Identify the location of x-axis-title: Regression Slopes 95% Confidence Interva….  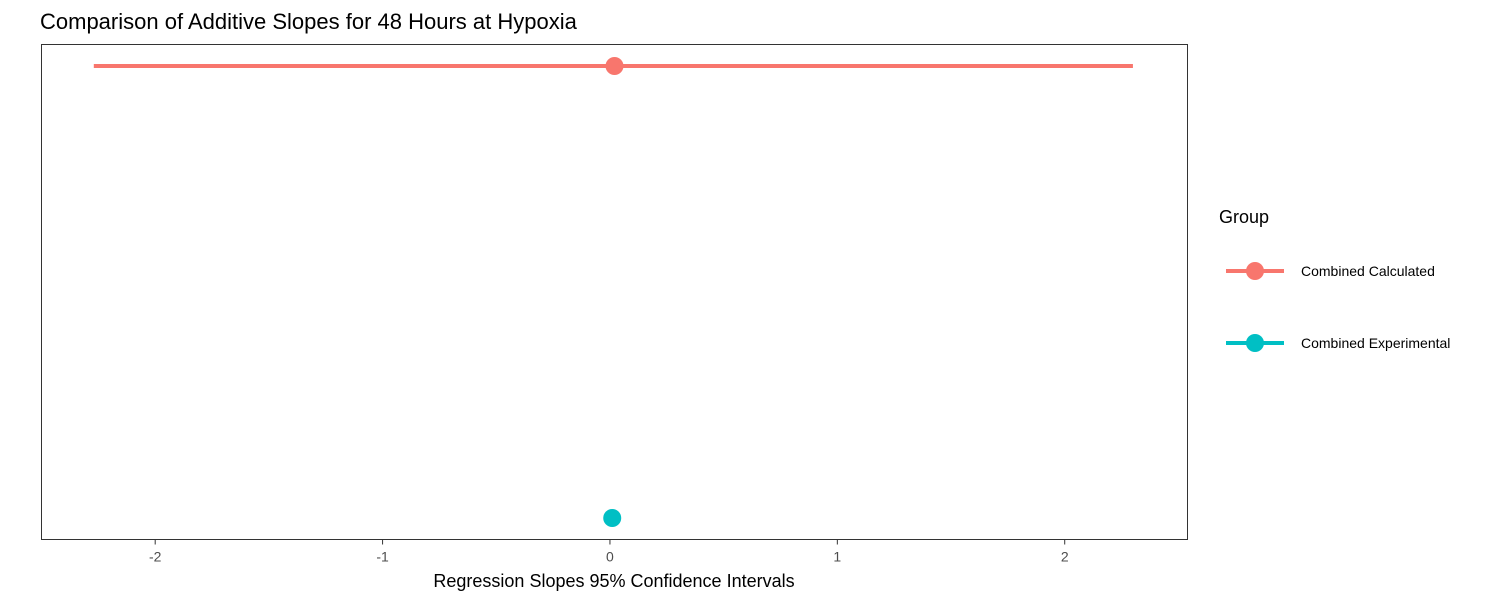
(613, 581).